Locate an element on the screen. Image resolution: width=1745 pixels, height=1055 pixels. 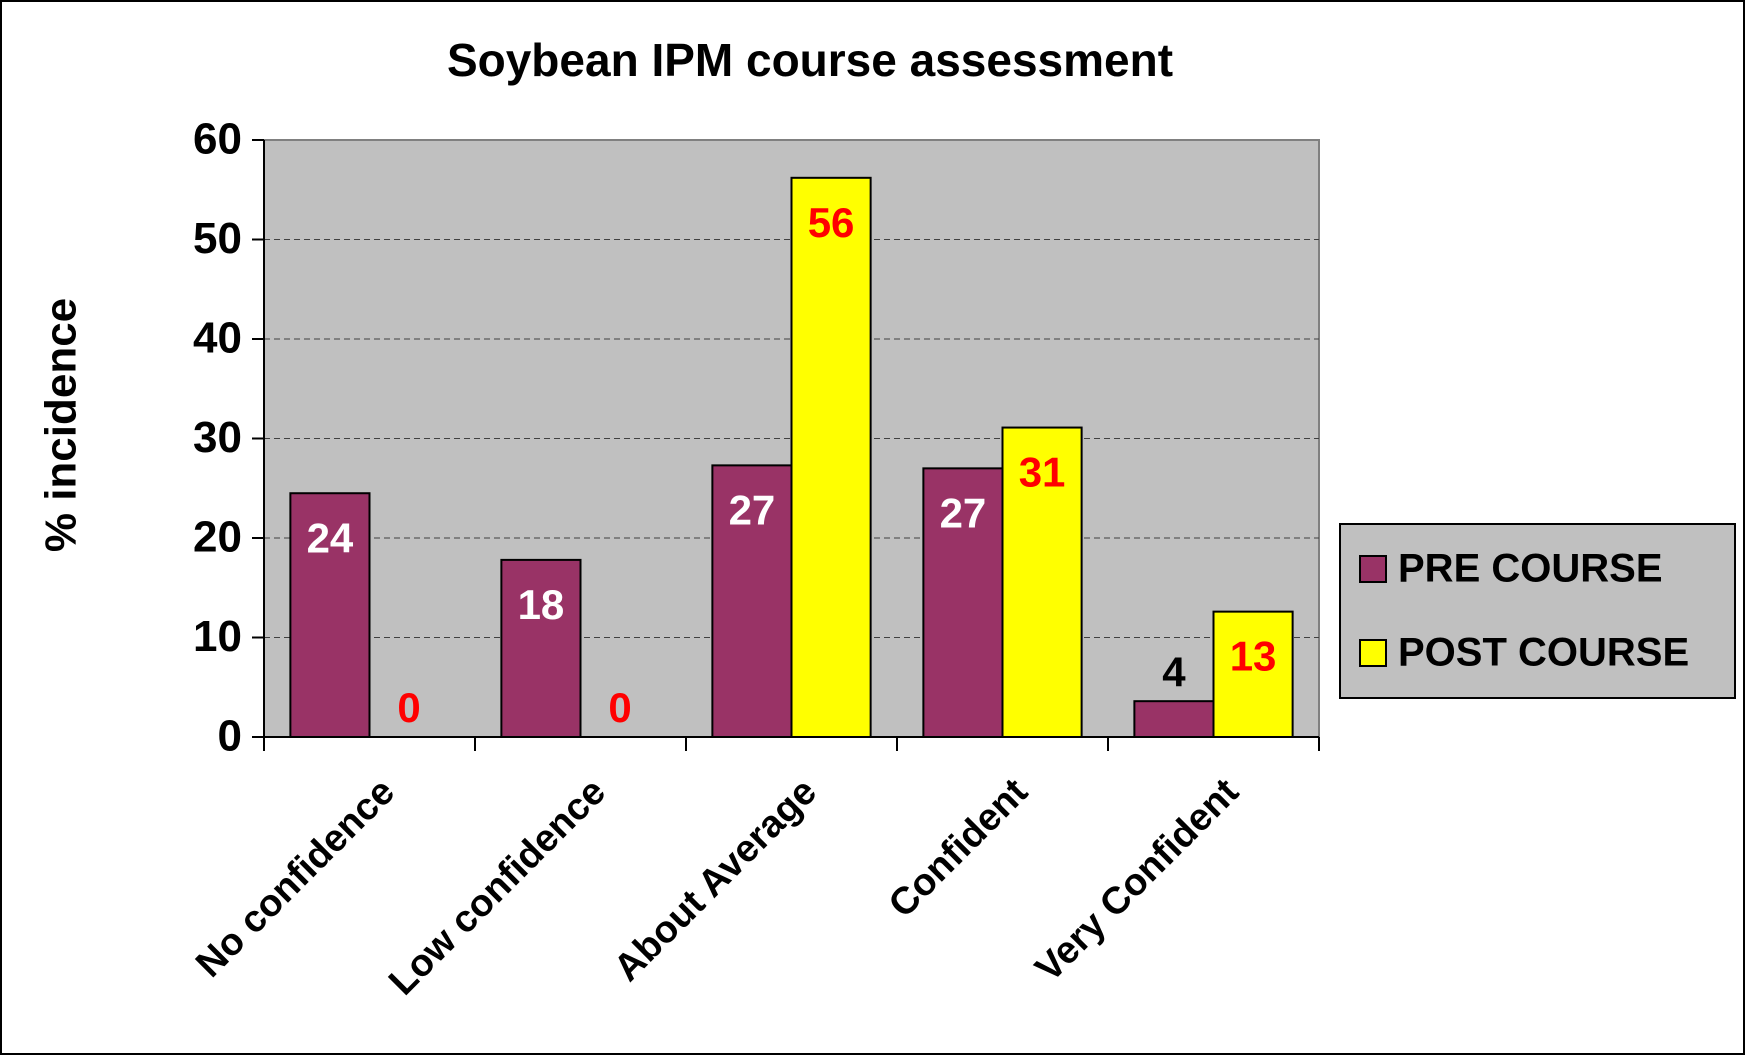
y-tick-label: 40 is located at coordinates (217, 338).